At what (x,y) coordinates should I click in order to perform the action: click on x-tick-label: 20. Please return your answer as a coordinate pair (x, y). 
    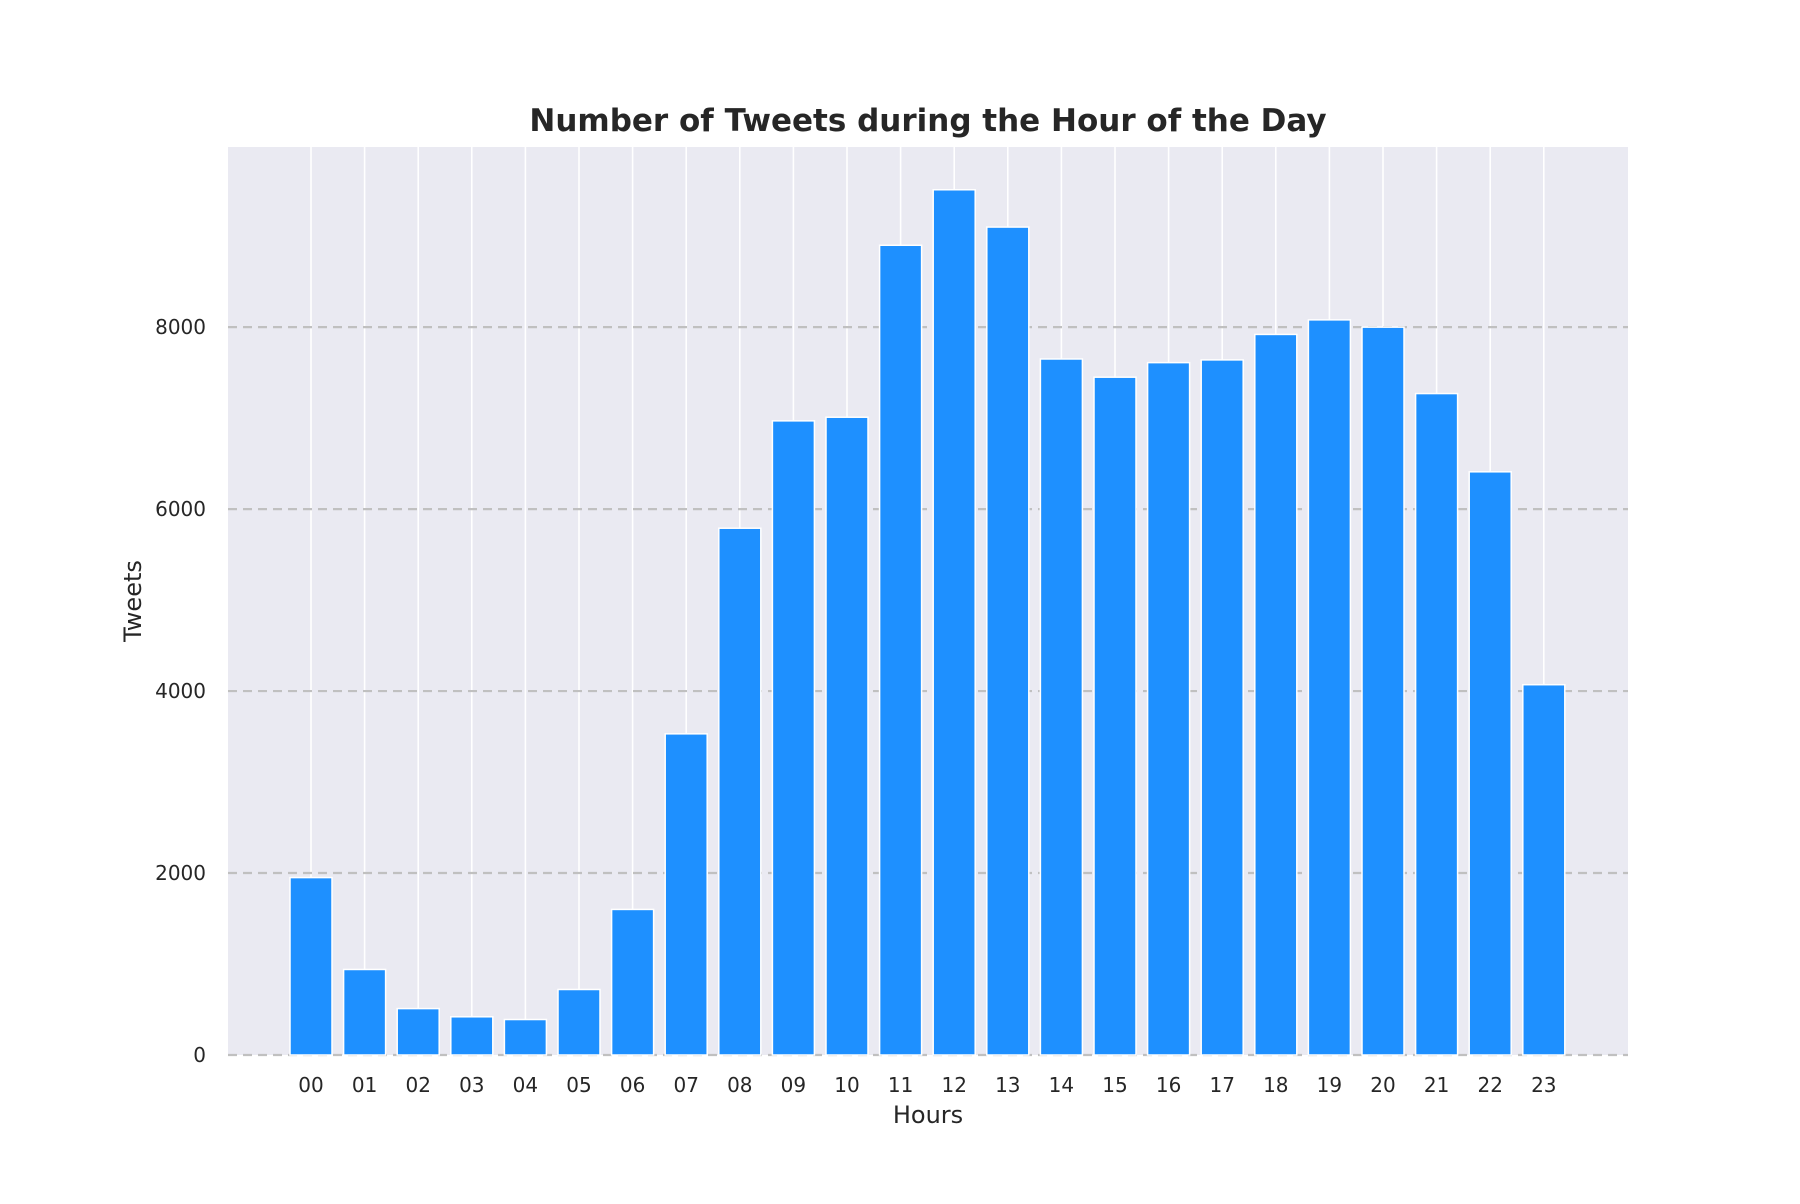
    Looking at the image, I should click on (1382, 1085).